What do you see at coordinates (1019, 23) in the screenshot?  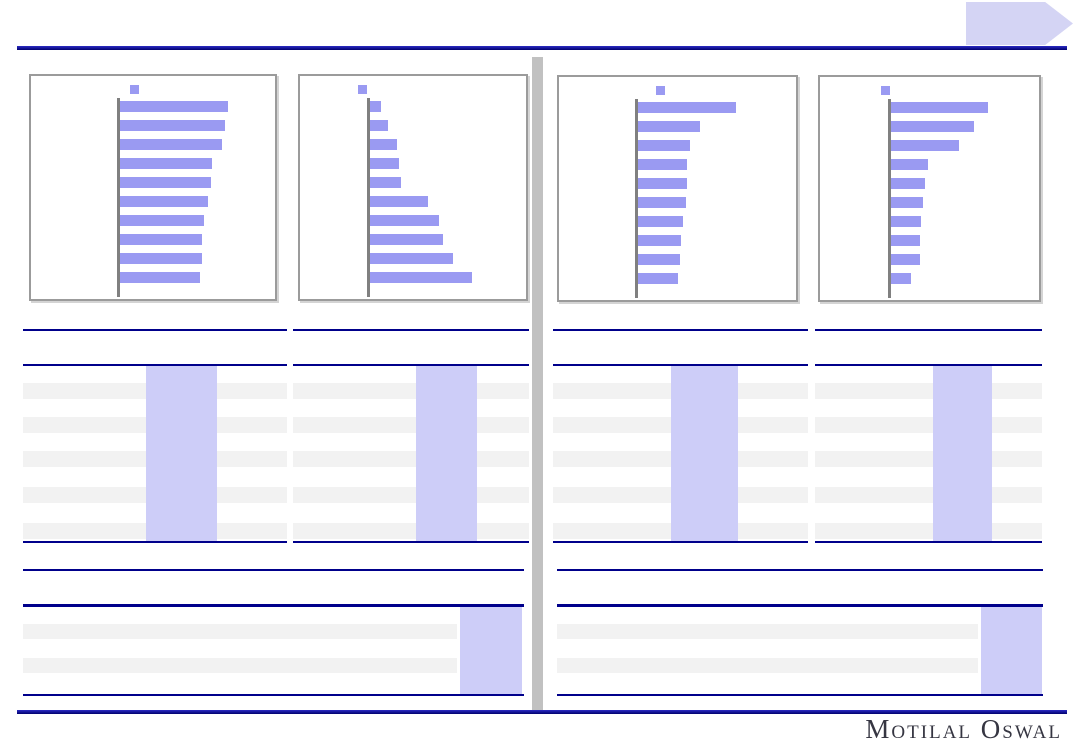 I see `arrow-shape` at bounding box center [1019, 23].